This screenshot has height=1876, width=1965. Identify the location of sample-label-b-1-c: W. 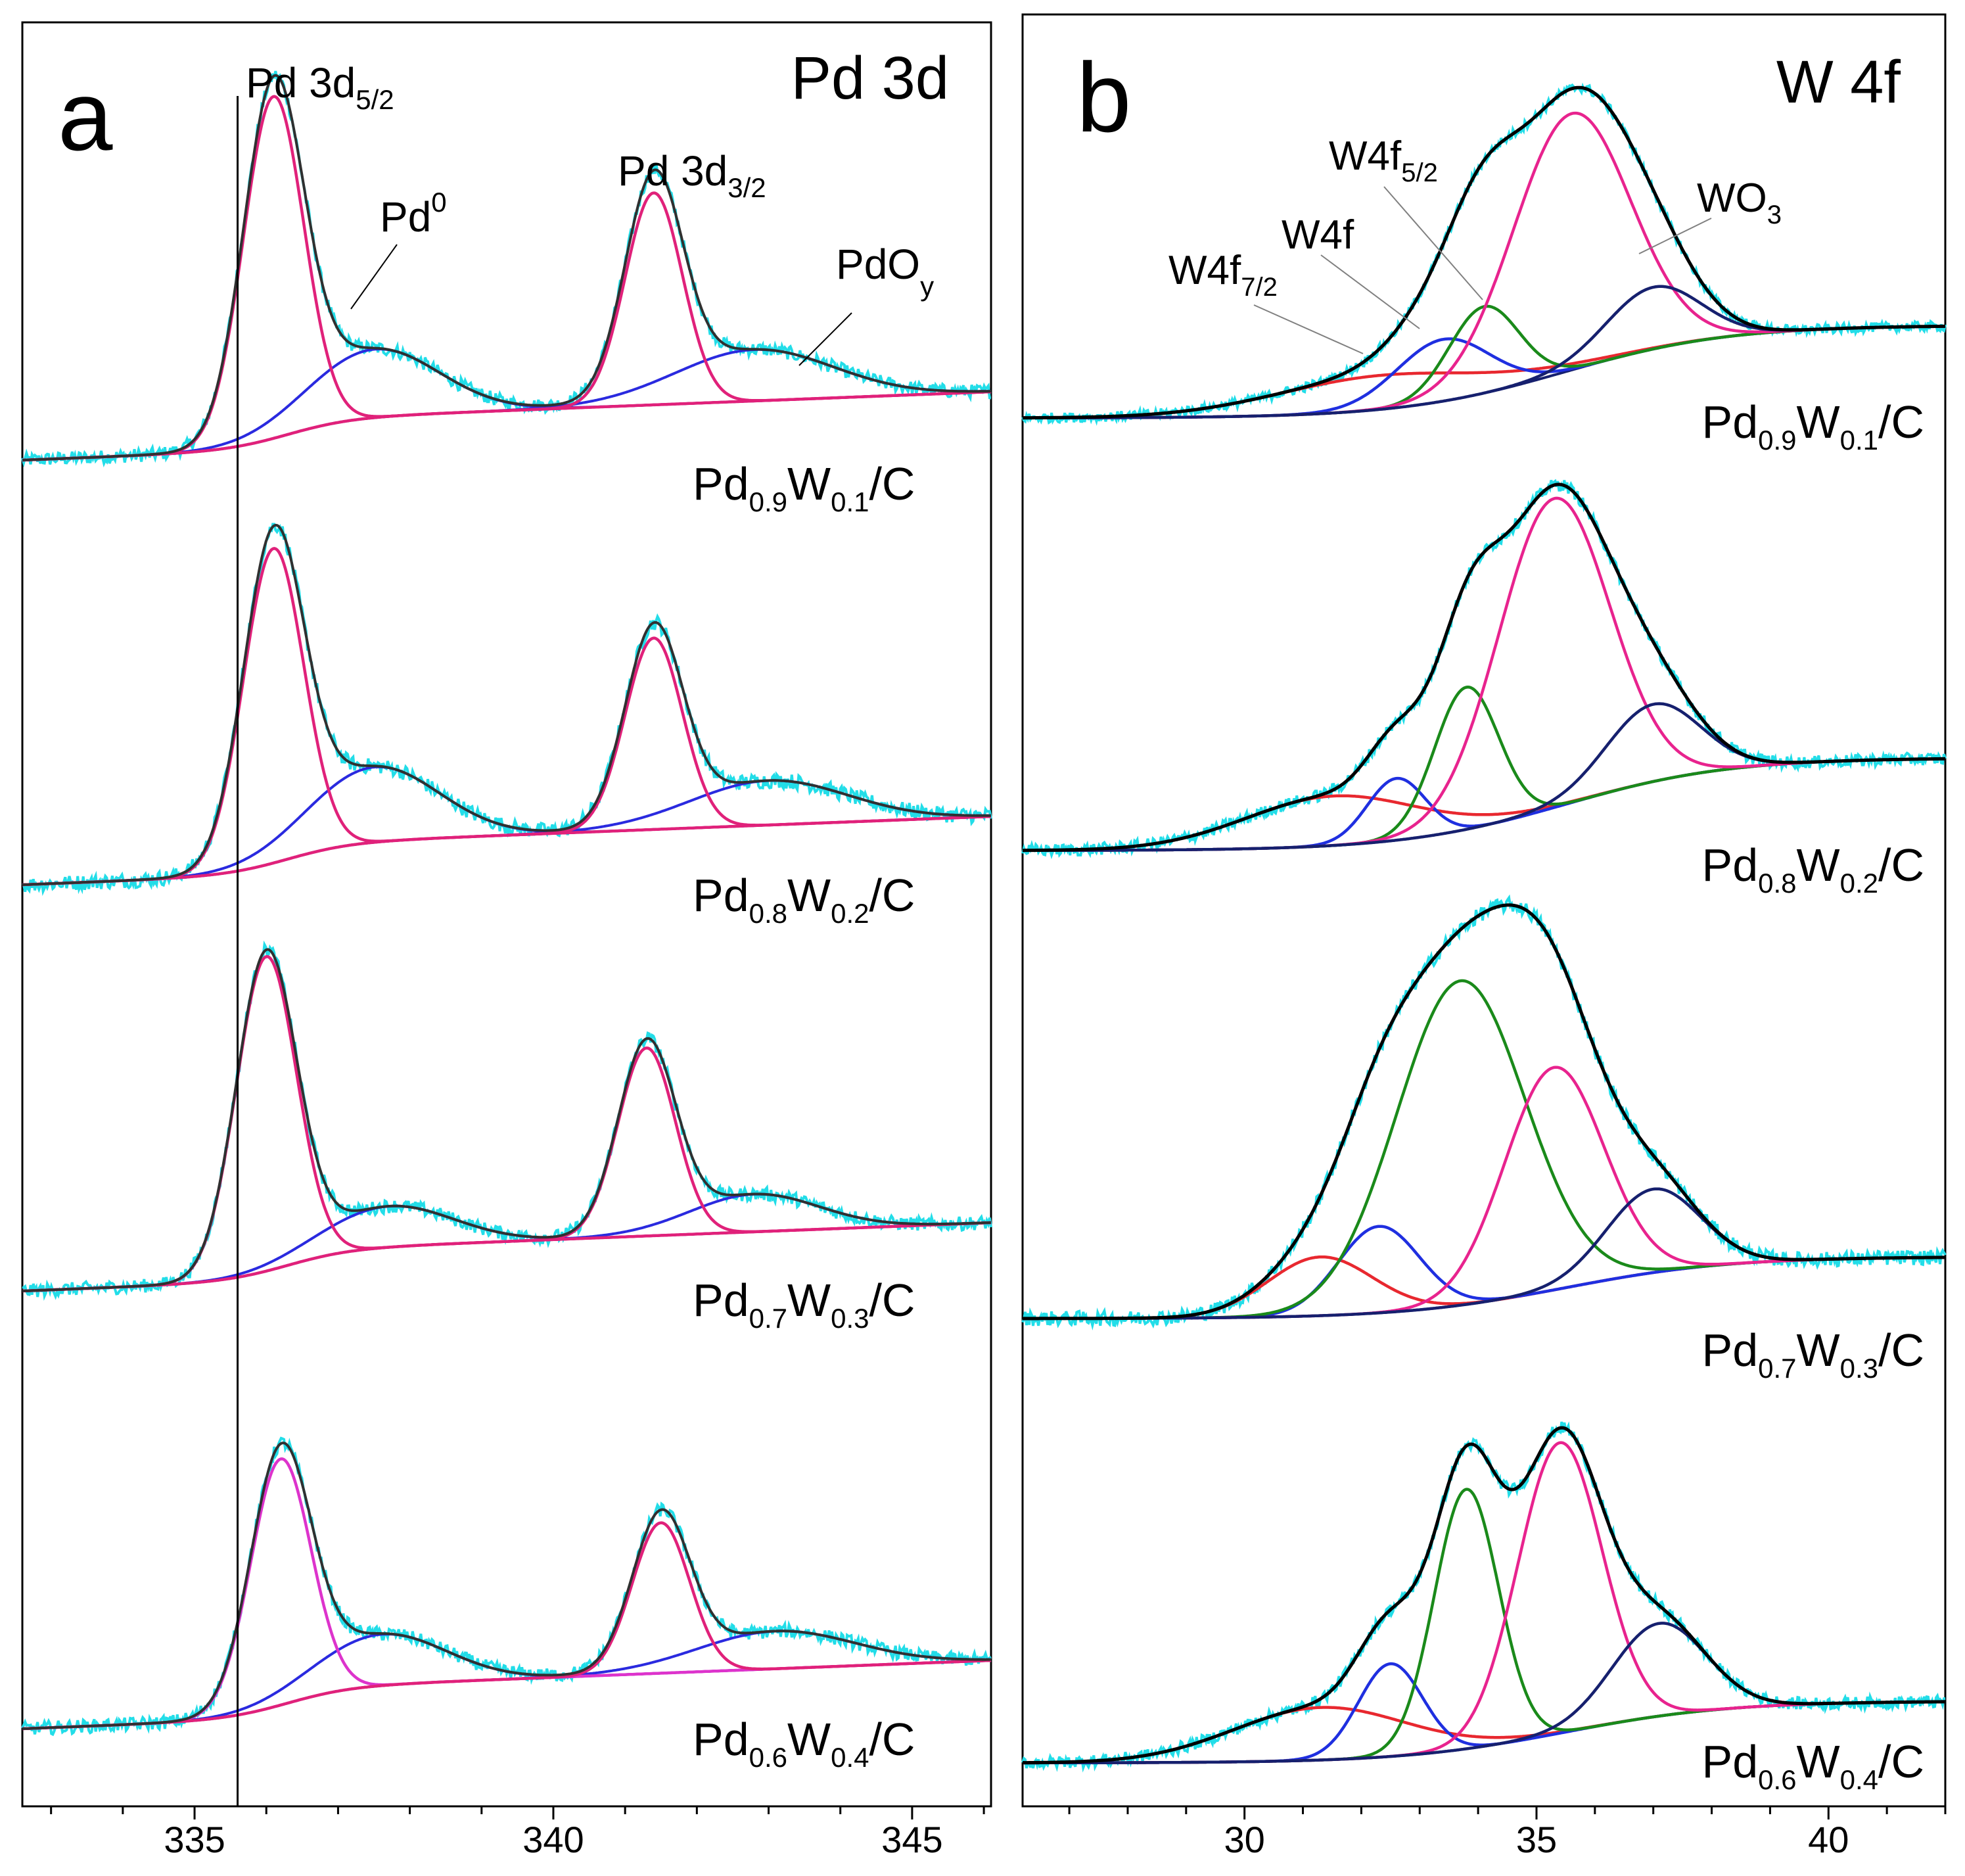
(1818, 865).